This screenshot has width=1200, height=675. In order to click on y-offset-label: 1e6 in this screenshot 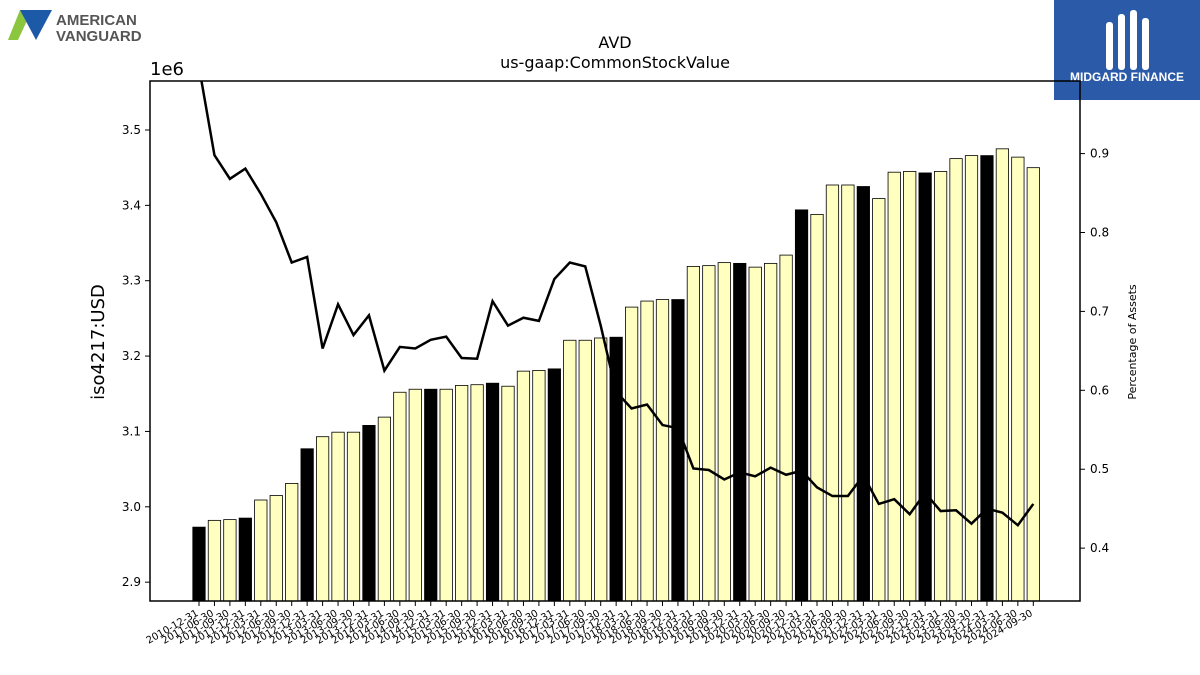, I will do `click(167, 69)`.